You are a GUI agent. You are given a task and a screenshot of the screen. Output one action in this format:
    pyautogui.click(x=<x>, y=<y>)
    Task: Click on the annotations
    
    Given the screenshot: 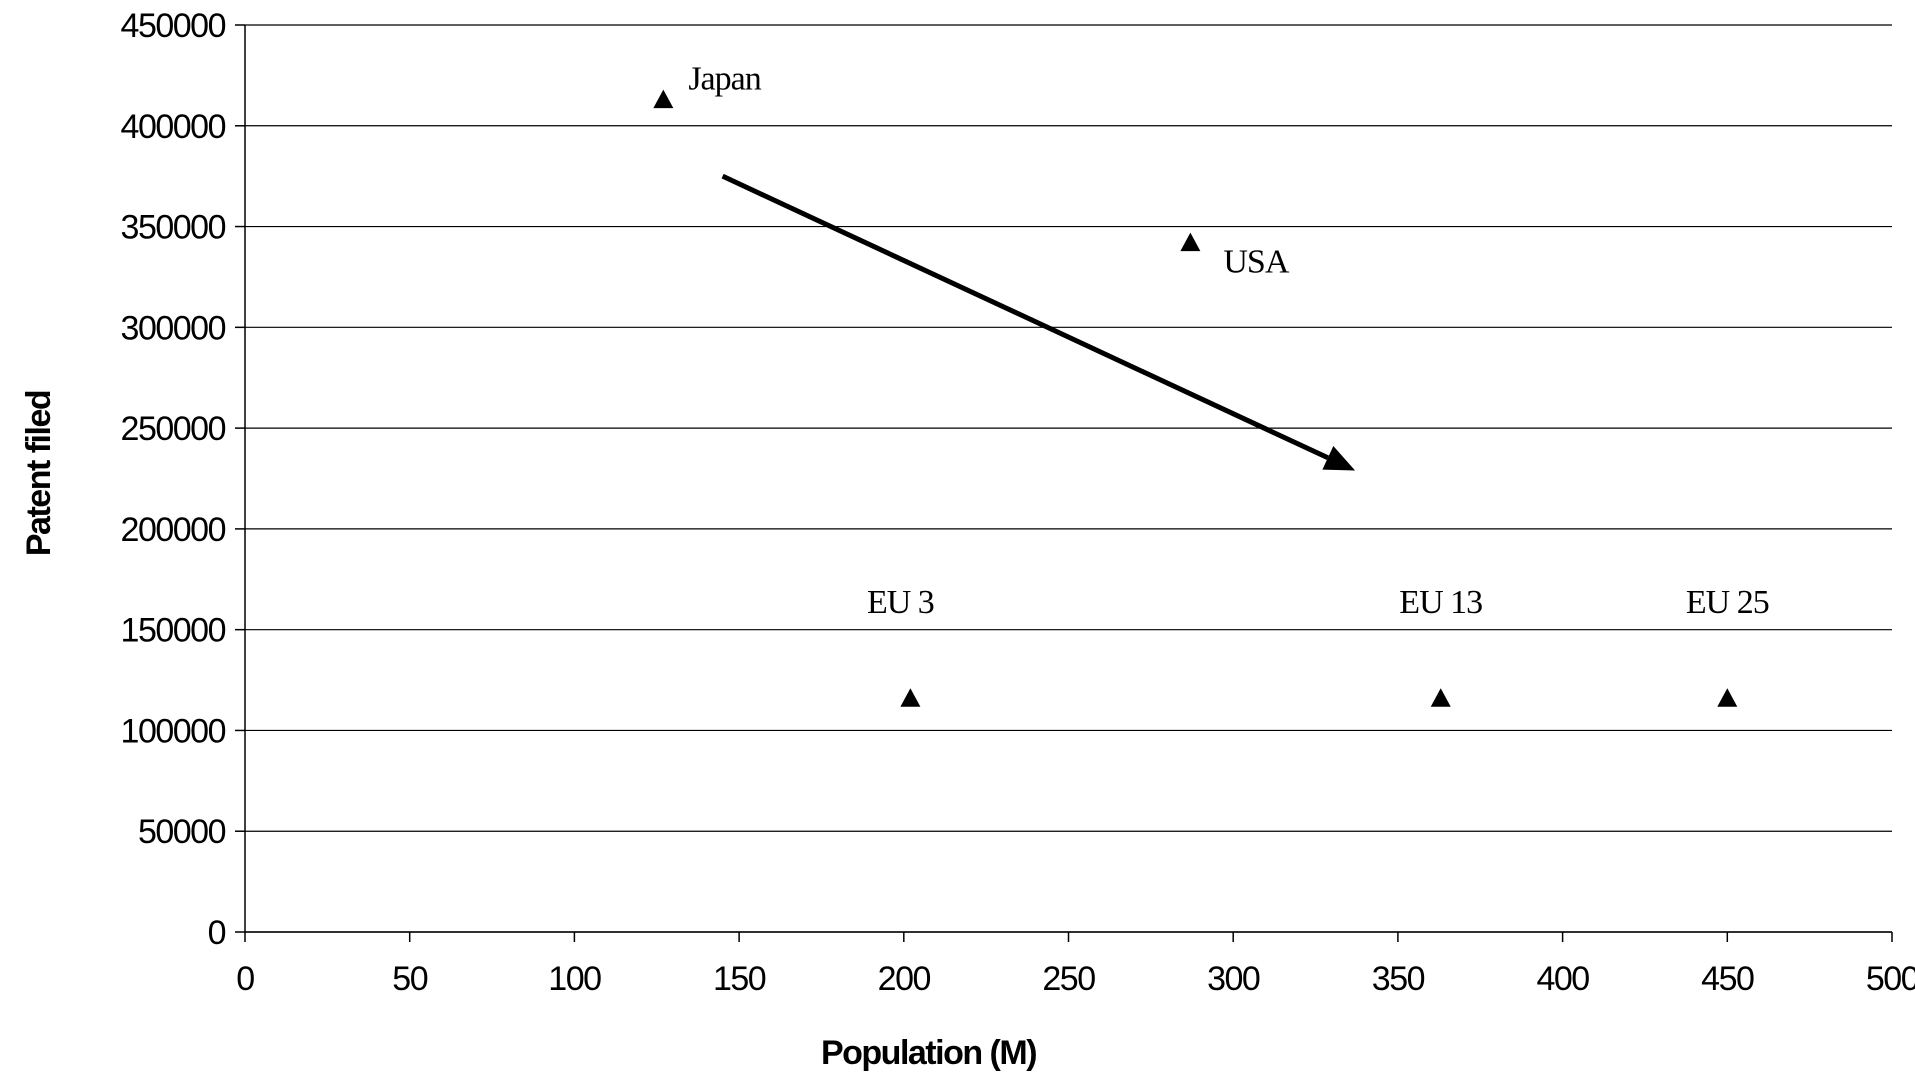 What is the action you would take?
    pyautogui.click(x=1038, y=322)
    